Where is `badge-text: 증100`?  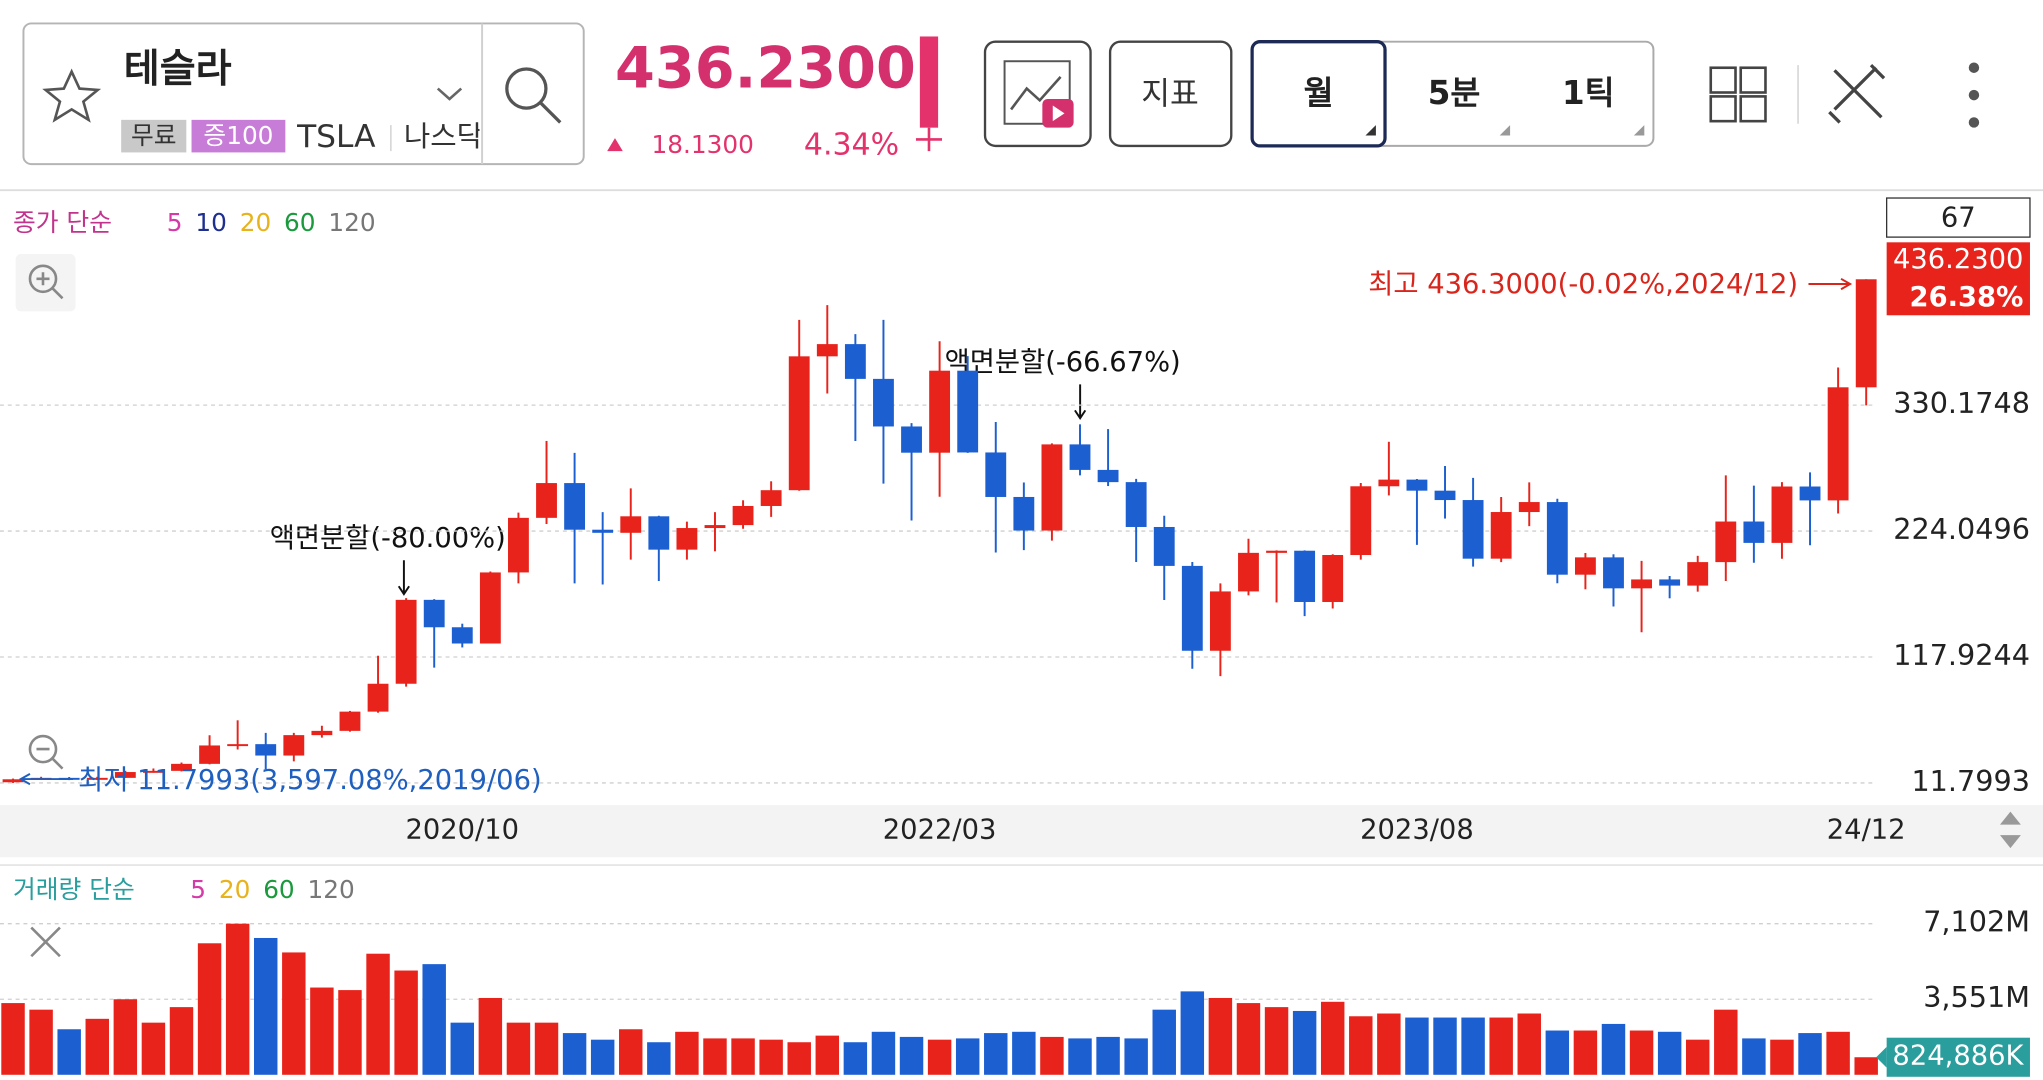 badge-text: 증100 is located at coordinates (238, 135).